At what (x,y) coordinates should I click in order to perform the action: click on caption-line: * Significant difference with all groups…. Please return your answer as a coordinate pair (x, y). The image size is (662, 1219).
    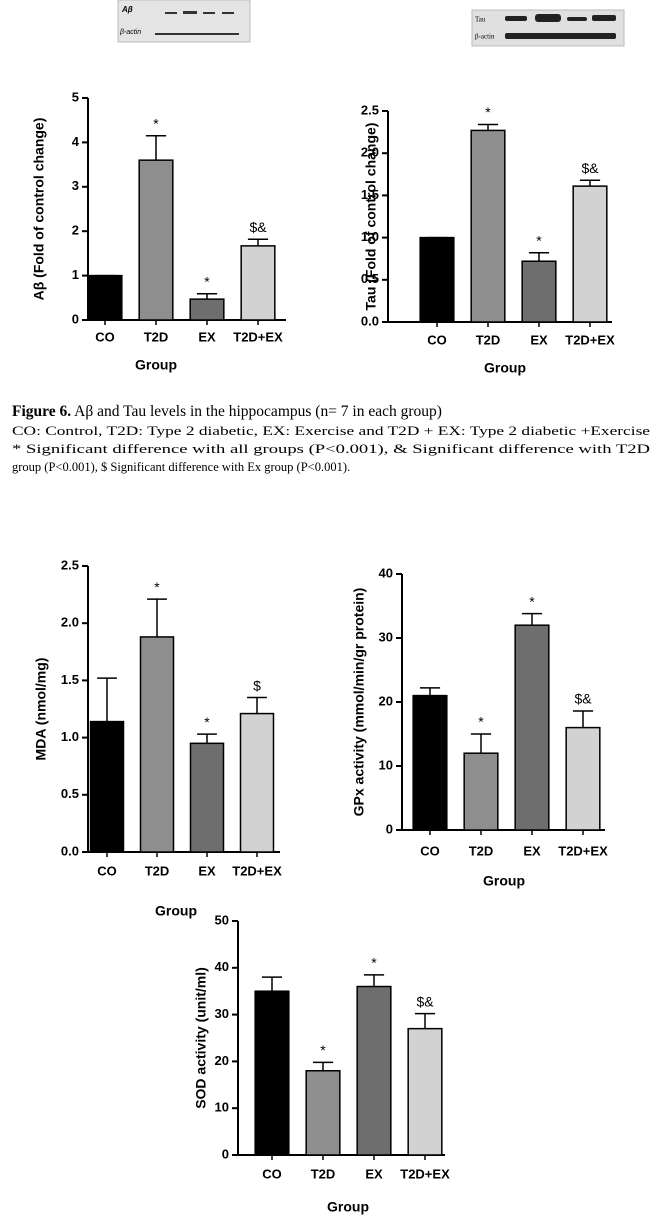
    Looking at the image, I should click on (331, 449).